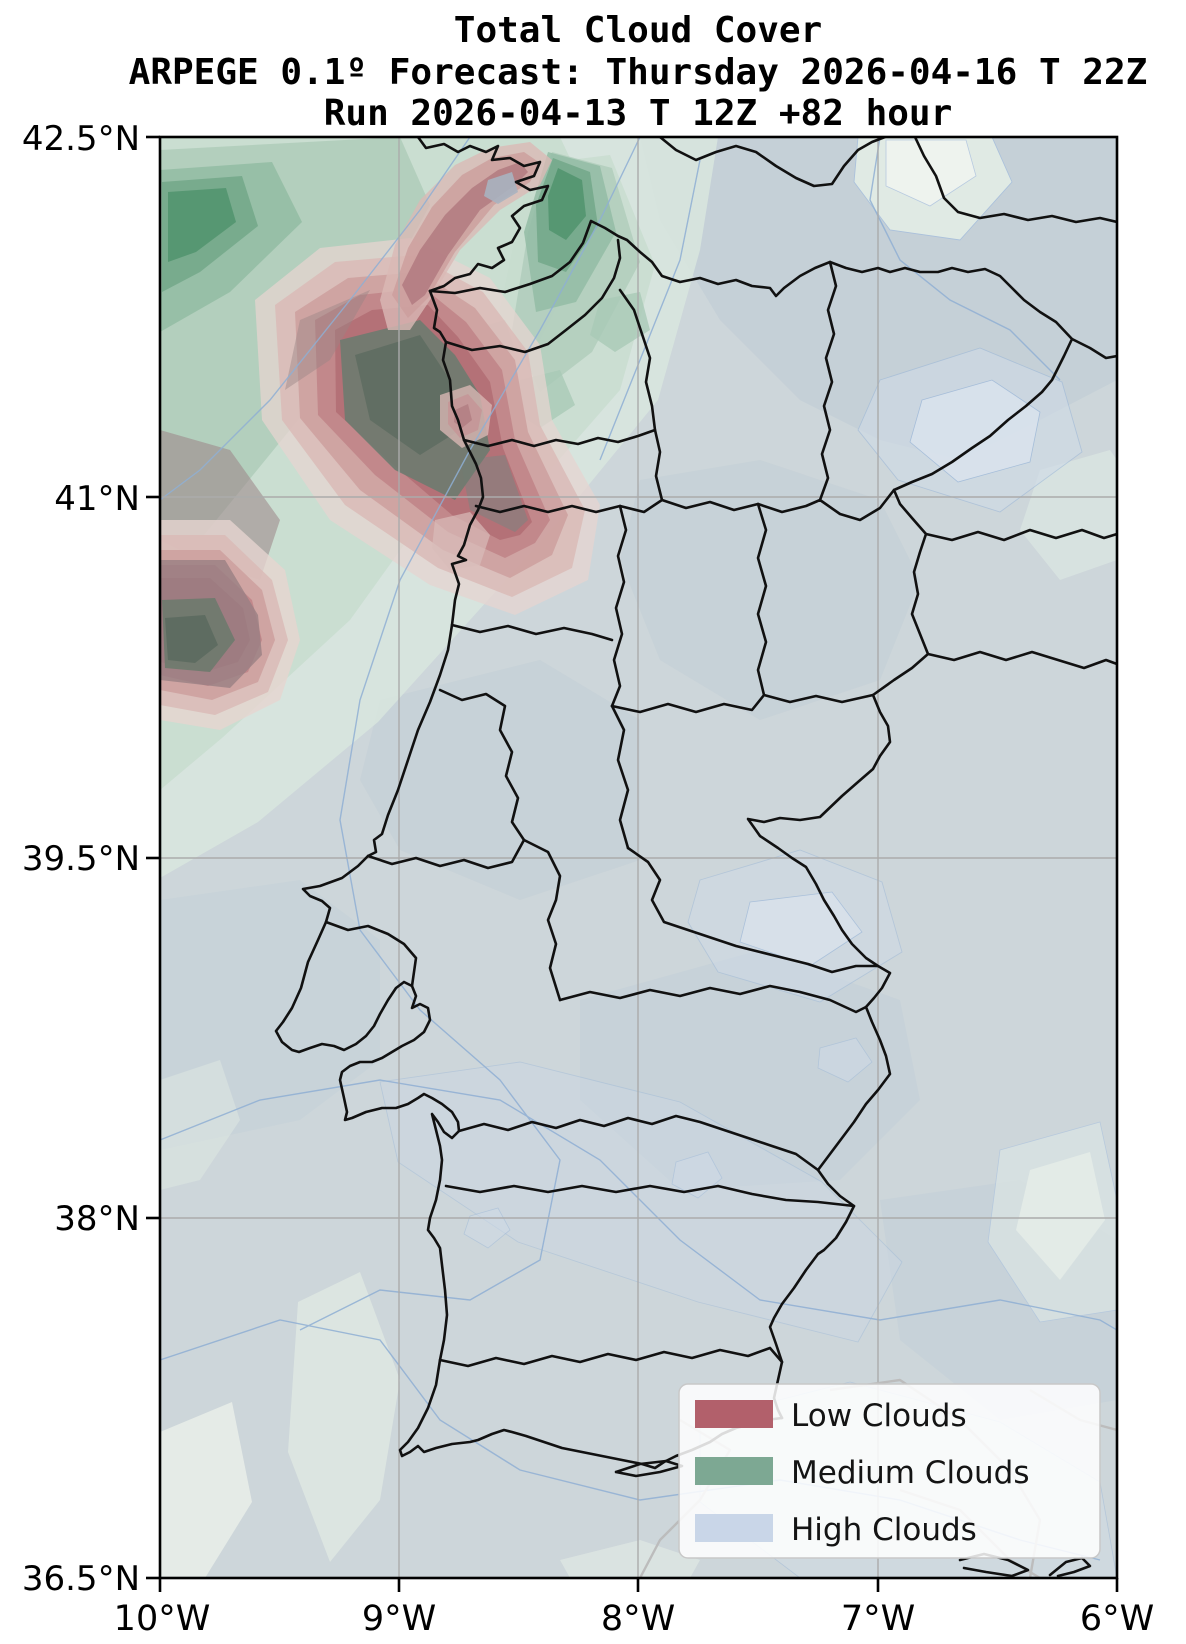  What do you see at coordinates (153, 857) in the screenshot?
I see `y-axis-ticks` at bounding box center [153, 857].